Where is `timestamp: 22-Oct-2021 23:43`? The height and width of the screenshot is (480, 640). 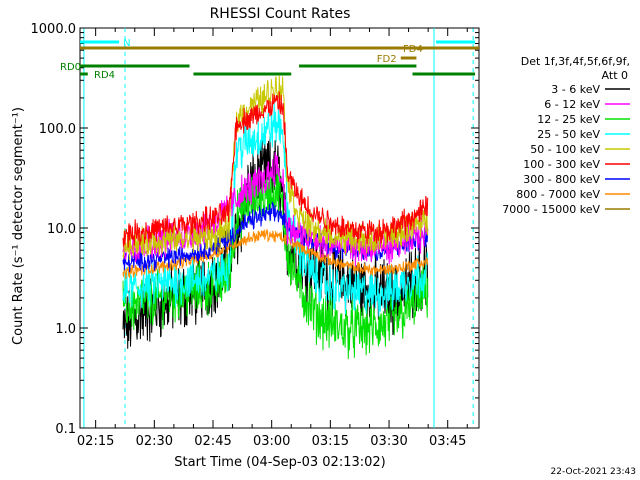
timestamp: 22-Oct-2021 23:43 is located at coordinates (593, 472).